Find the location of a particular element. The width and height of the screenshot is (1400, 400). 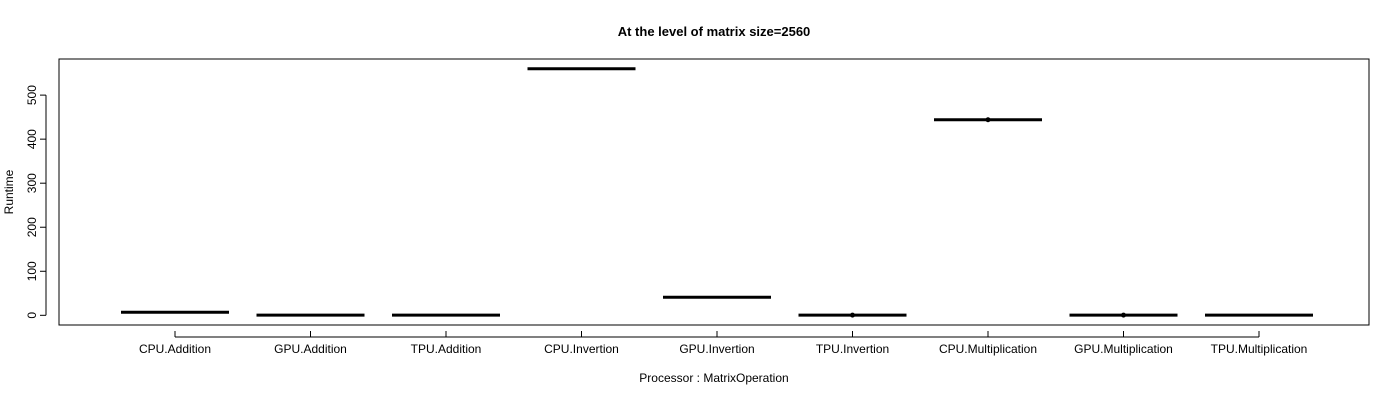

x-tick-label: TPU.Addition is located at coordinates (446, 349).